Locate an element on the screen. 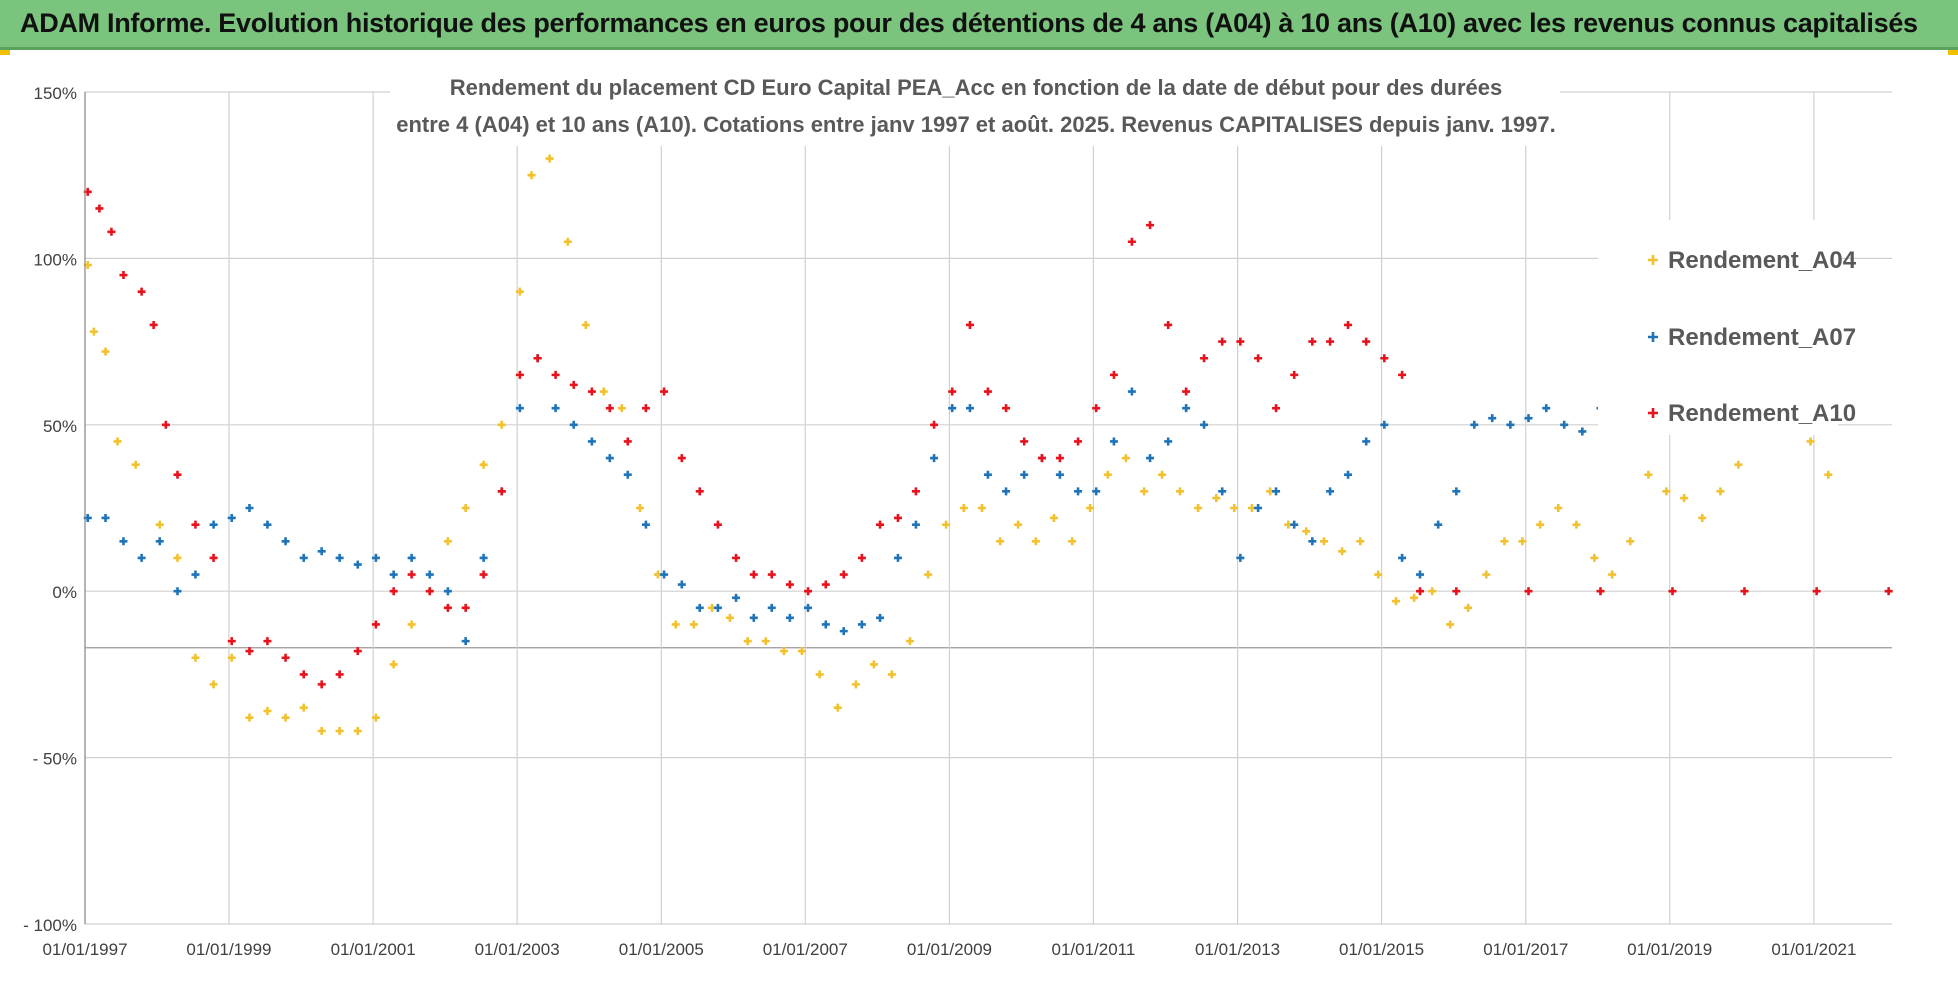 The width and height of the screenshot is (1958, 990). legend: Rendement_A04 Rendement_A07 Rendement_A10 is located at coordinates (1752, 337).